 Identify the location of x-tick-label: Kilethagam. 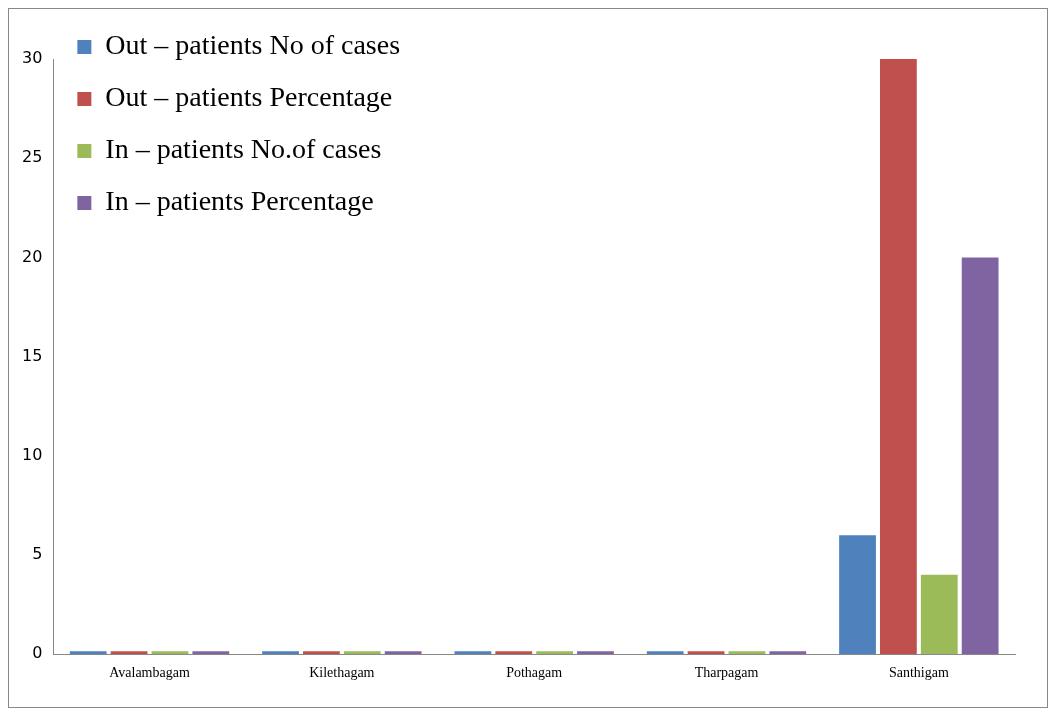
(342, 673).